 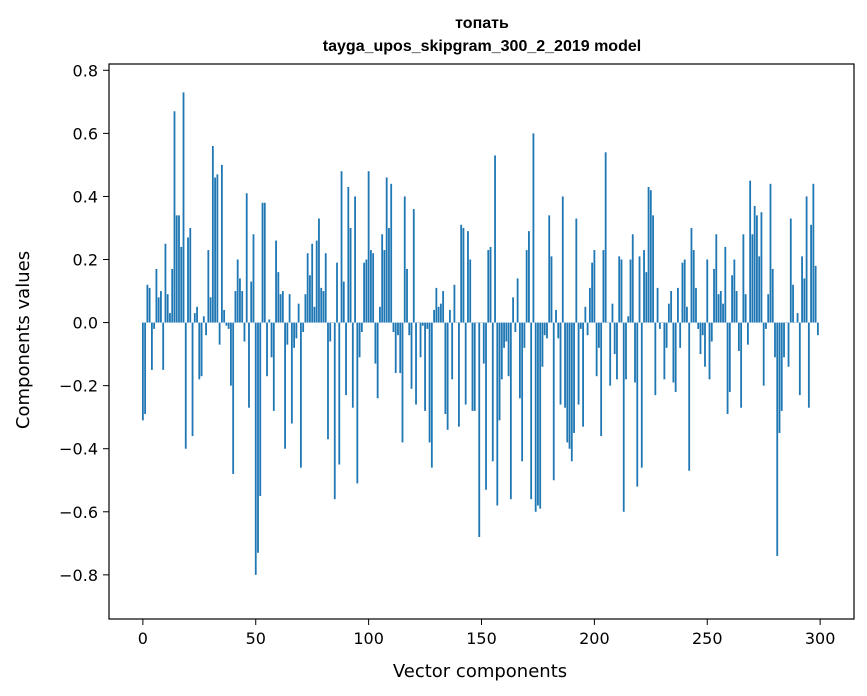 What do you see at coordinates (23, 340) in the screenshot?
I see `y-axis-label: Components values` at bounding box center [23, 340].